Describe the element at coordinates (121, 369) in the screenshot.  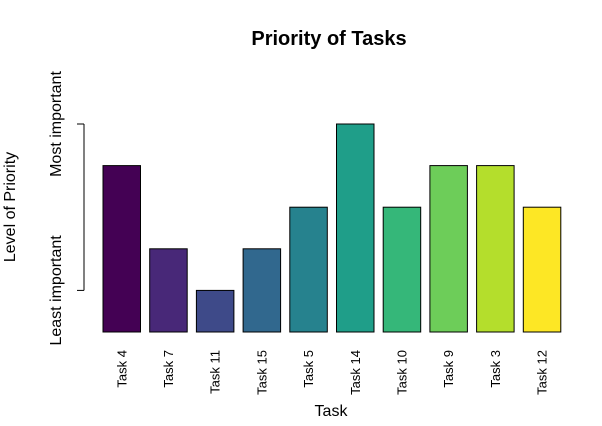
I see `x-tick-label-task-4: Task 4` at that location.